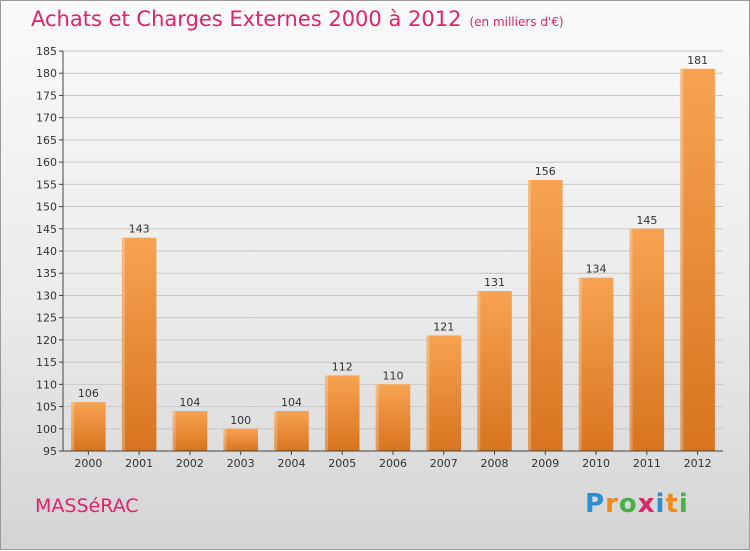 The image size is (750, 551). I want to click on y-tick-label: 130, so click(46, 295).